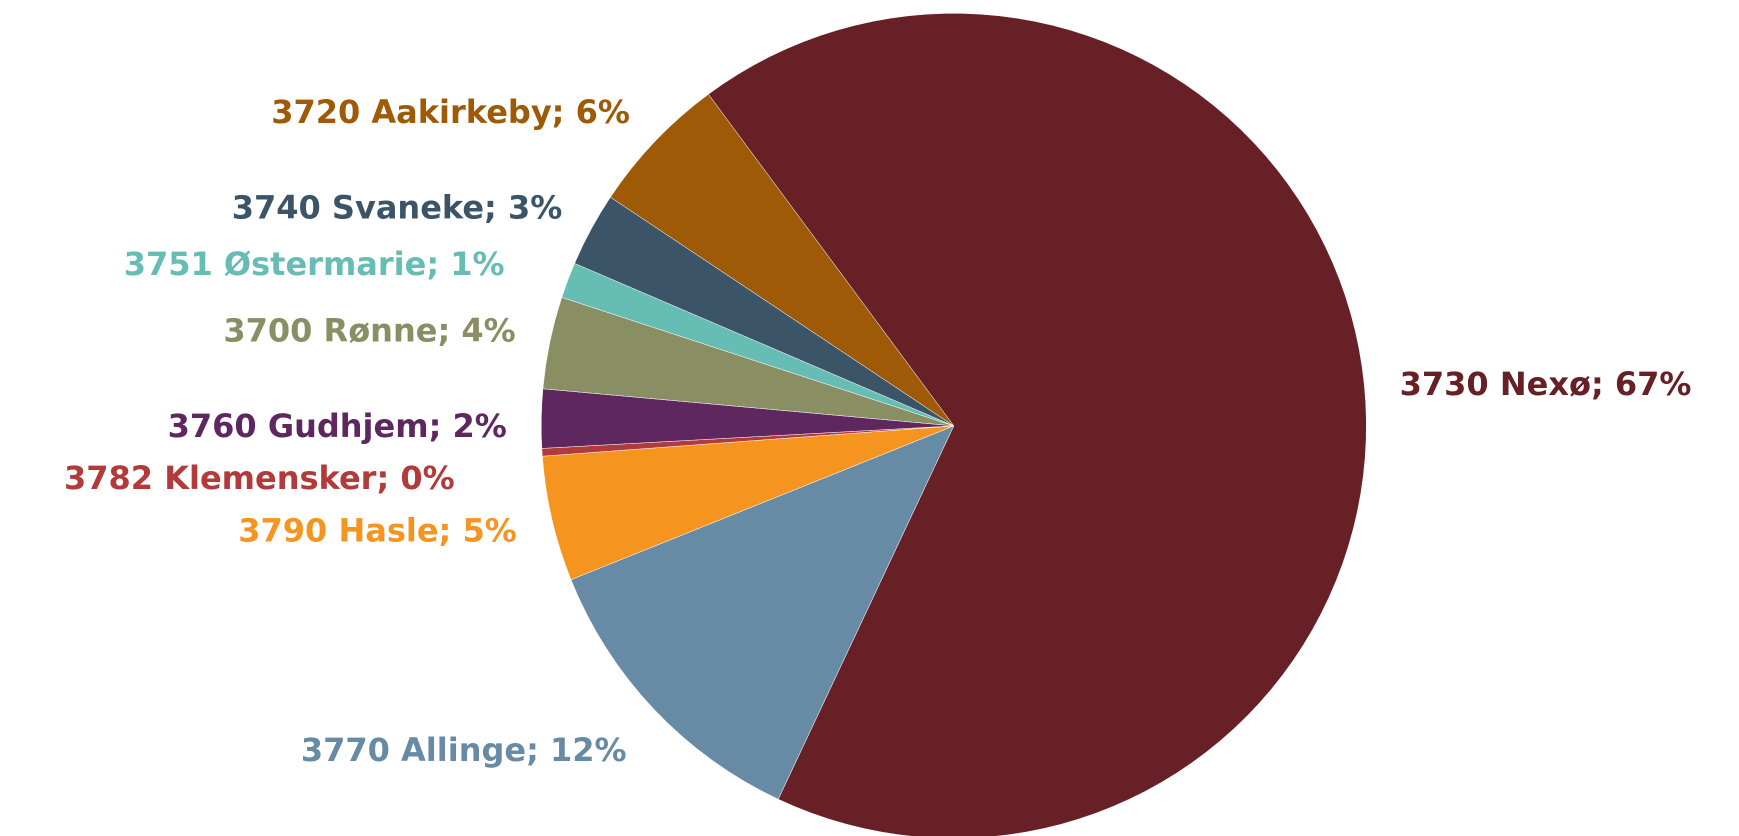  Describe the element at coordinates (314, 264) in the screenshot. I see `slice-label: 3751 Østermarie; 1%` at that location.